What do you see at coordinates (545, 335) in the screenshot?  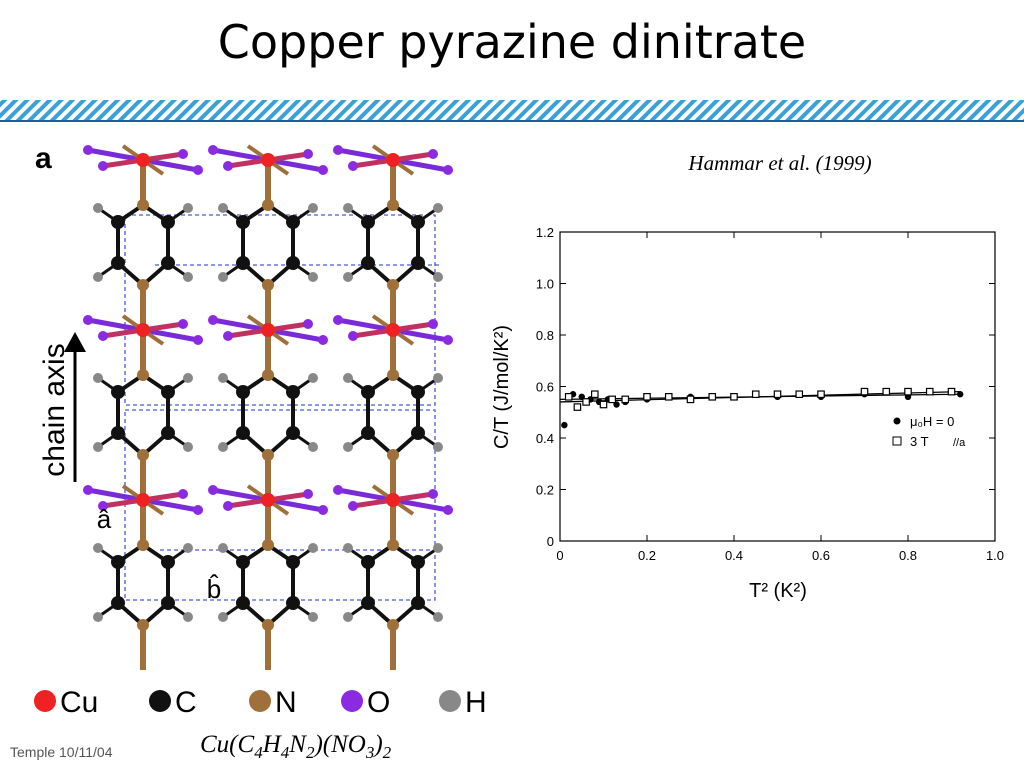 I see `y-tick-label: 0.8` at bounding box center [545, 335].